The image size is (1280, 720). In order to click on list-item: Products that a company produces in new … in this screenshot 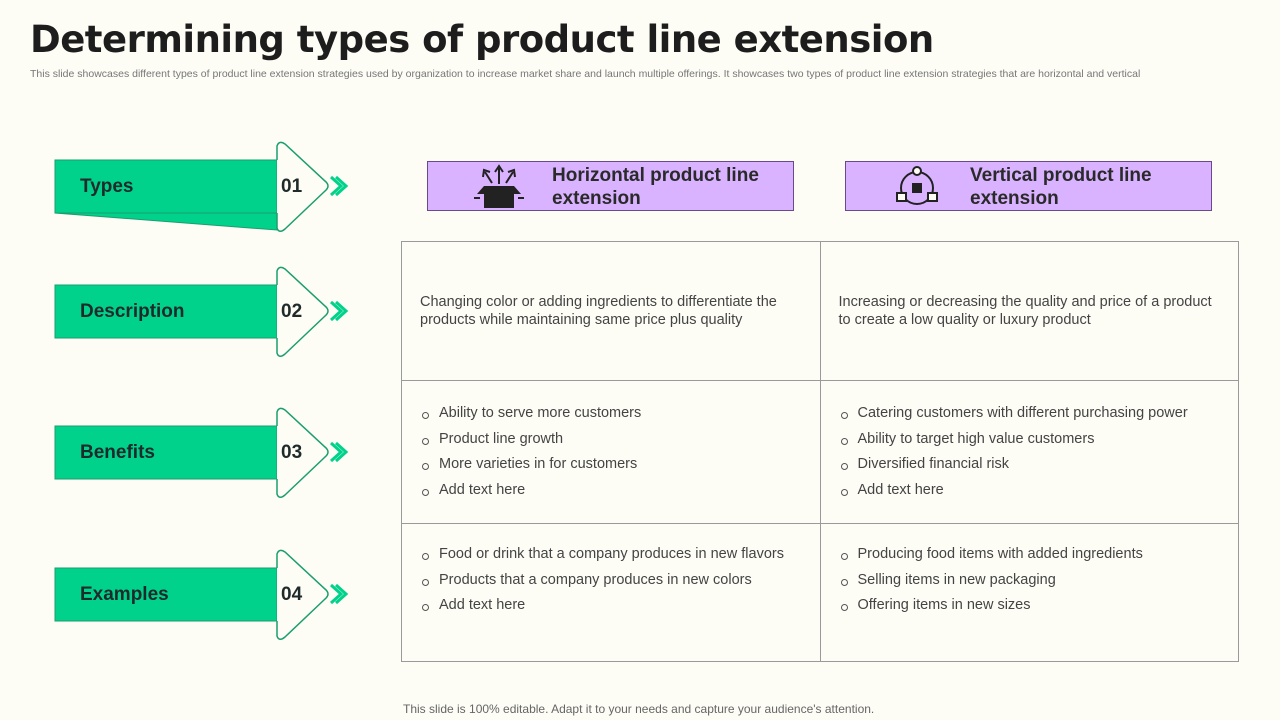, I will do `click(611, 581)`.